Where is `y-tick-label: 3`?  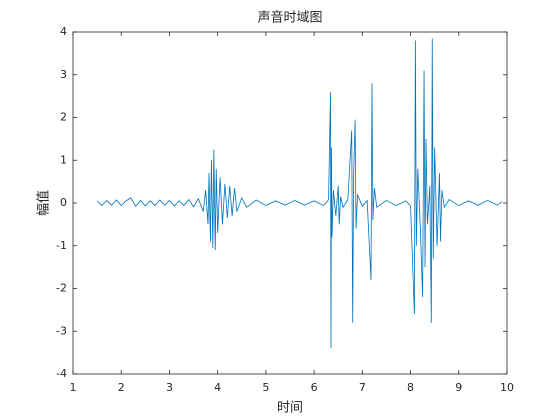
y-tick-label: 3 is located at coordinates (63, 74).